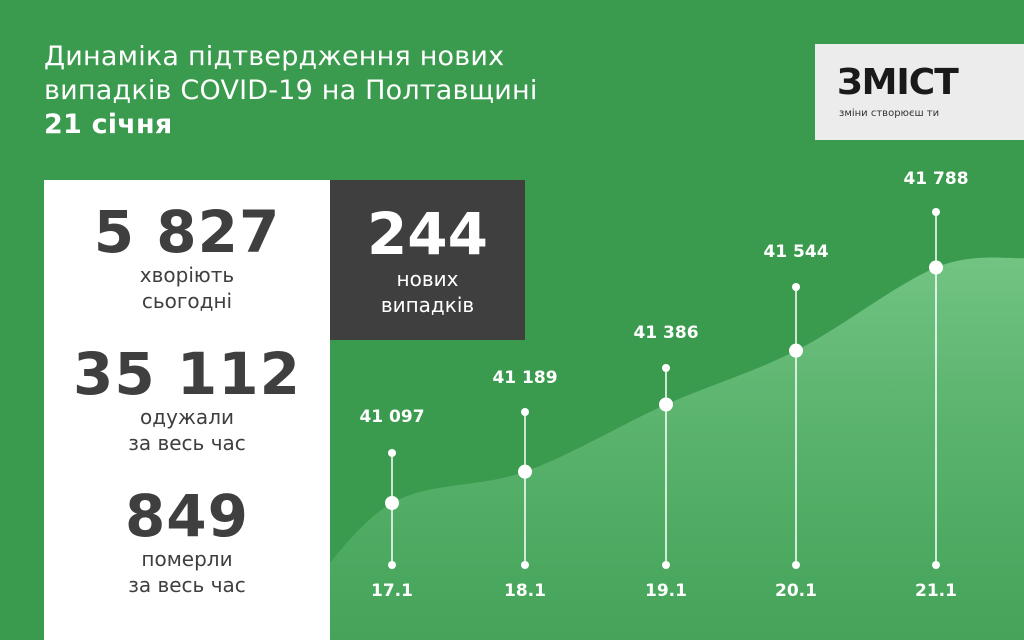 The image size is (1024, 640). What do you see at coordinates (274, 56) in the screenshot?
I see `title-line-1: Динаміка підтвердження нових` at bounding box center [274, 56].